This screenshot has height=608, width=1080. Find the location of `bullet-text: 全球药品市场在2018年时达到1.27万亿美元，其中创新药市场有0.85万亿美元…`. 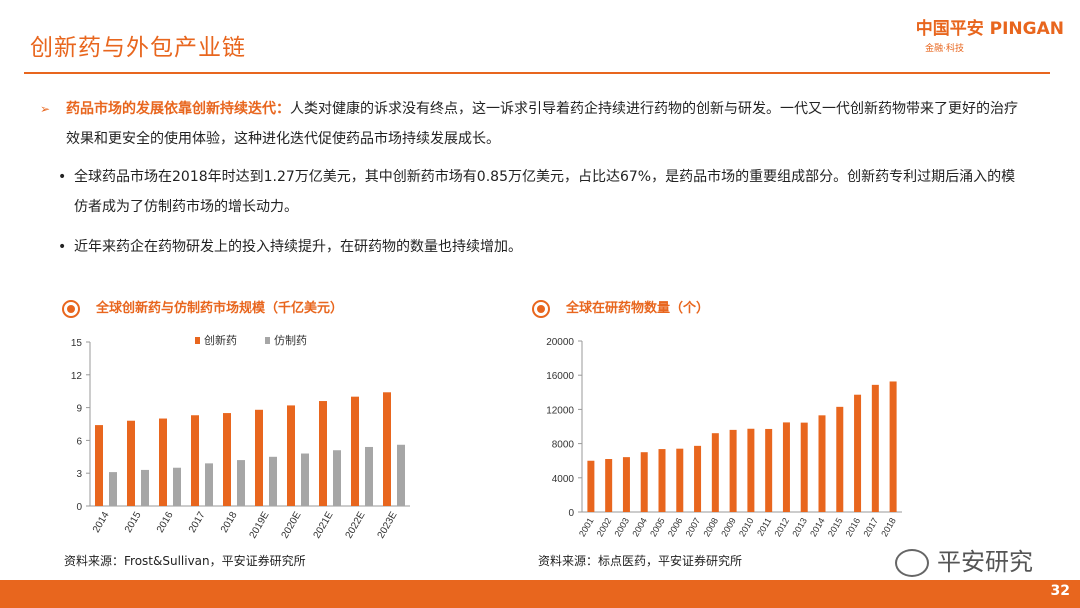

bullet-text: 全球药品市场在2018年时达到1.27万亿美元，其中创新药市场有0.85万亿美元… is located at coordinates (545, 192).